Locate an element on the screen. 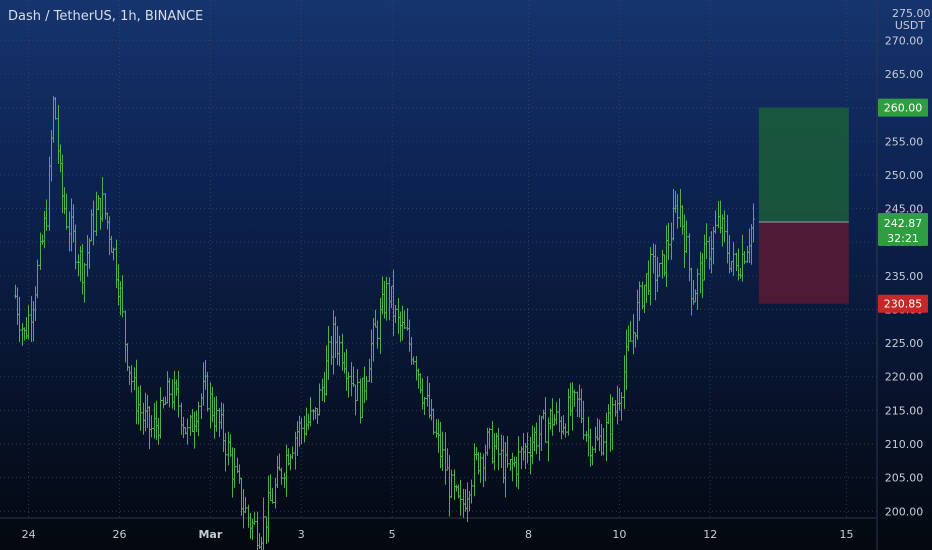  x-tick-label: 5 is located at coordinates (392, 534).